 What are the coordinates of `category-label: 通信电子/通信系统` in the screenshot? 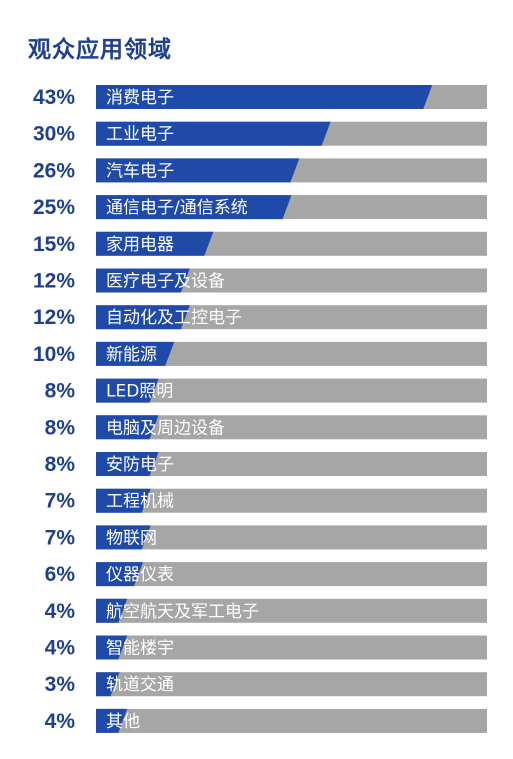 It's located at (177, 208).